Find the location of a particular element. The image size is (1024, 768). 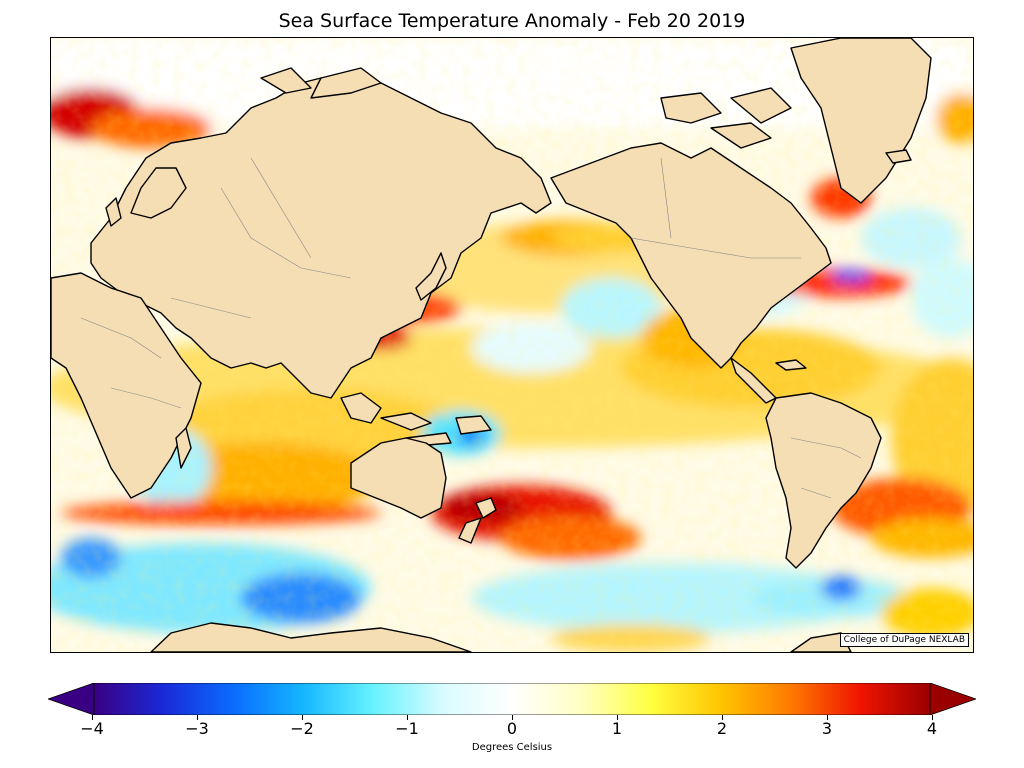

north-america-landmass is located at coordinates (691, 255).